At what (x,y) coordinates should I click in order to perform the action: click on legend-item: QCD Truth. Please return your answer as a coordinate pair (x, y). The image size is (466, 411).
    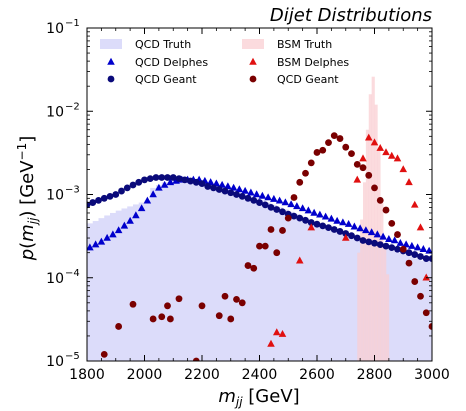
    Looking at the image, I should click on (145, 44).